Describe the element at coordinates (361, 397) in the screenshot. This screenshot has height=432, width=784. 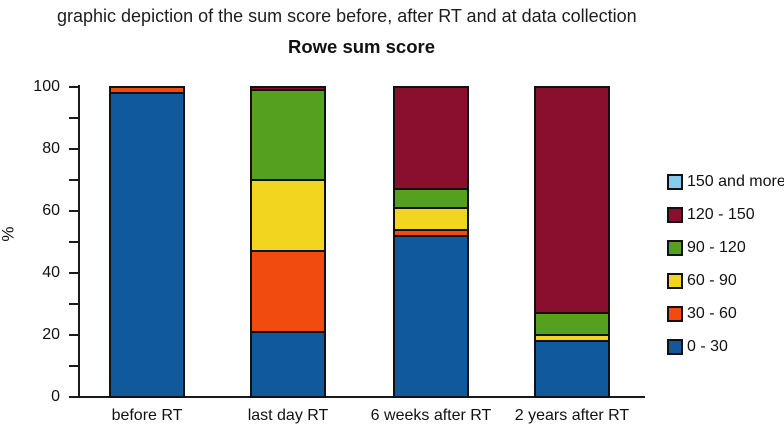
I see `x-axis-line` at that location.